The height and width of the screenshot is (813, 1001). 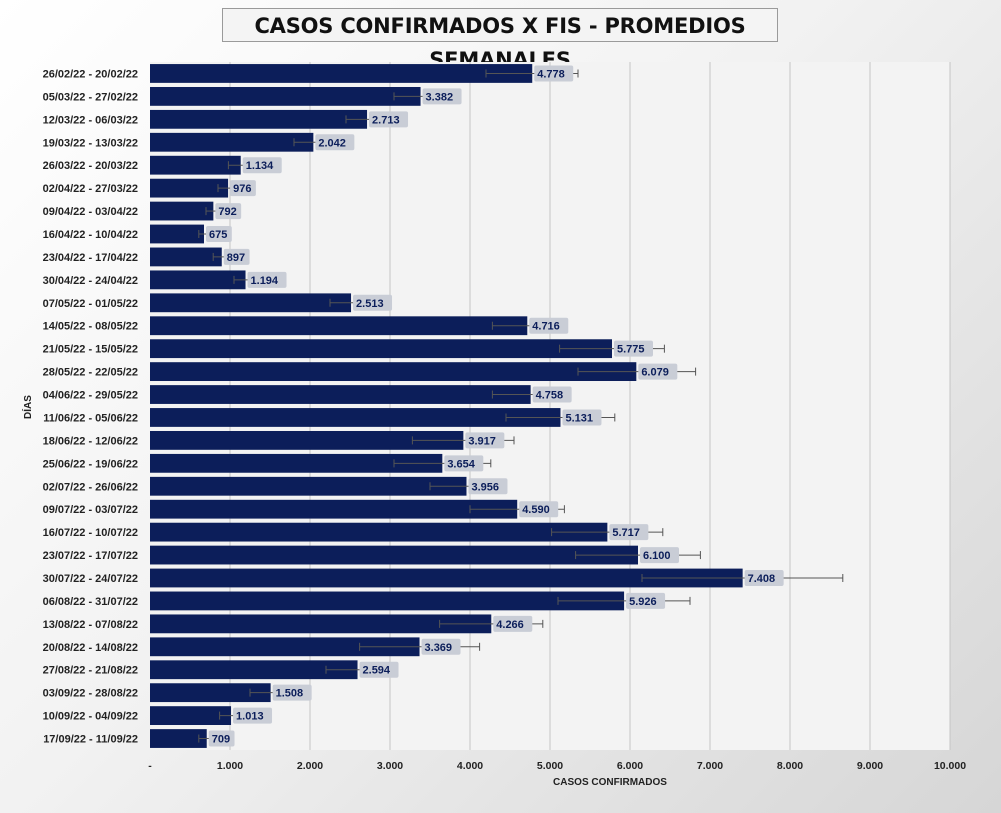 What do you see at coordinates (485, 487) in the screenshot?
I see `data-label: 3.956` at bounding box center [485, 487].